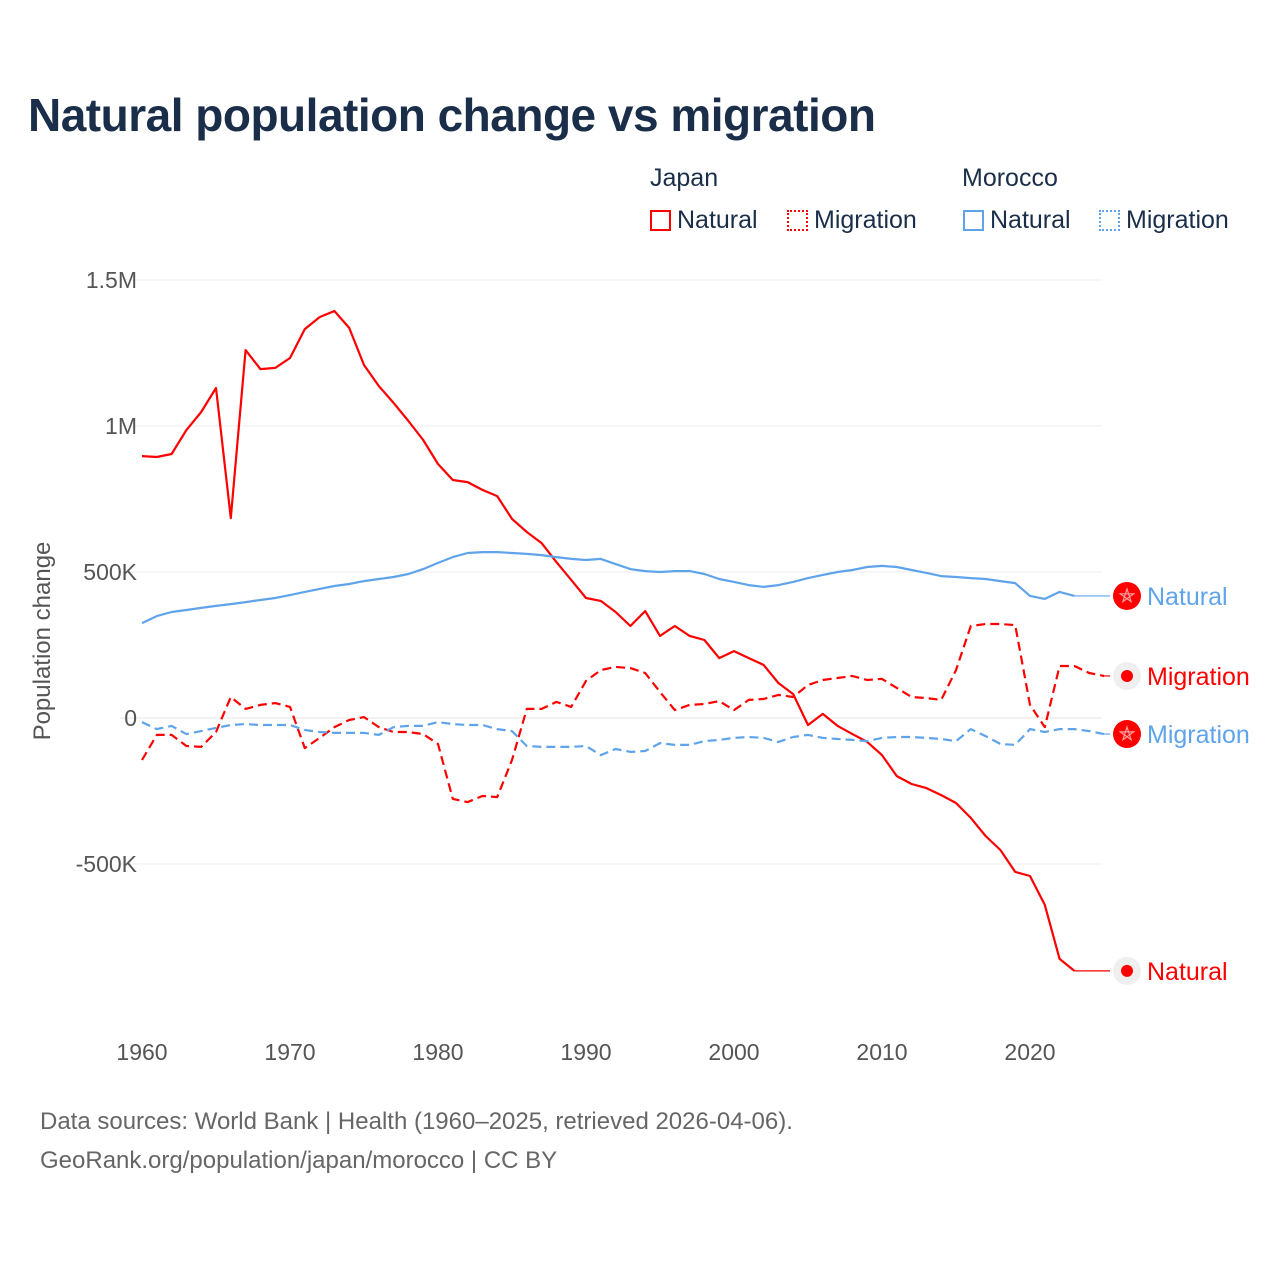 This screenshot has height=1280, width=1280. I want to click on series-line-morocco-migration, so click(623, 738).